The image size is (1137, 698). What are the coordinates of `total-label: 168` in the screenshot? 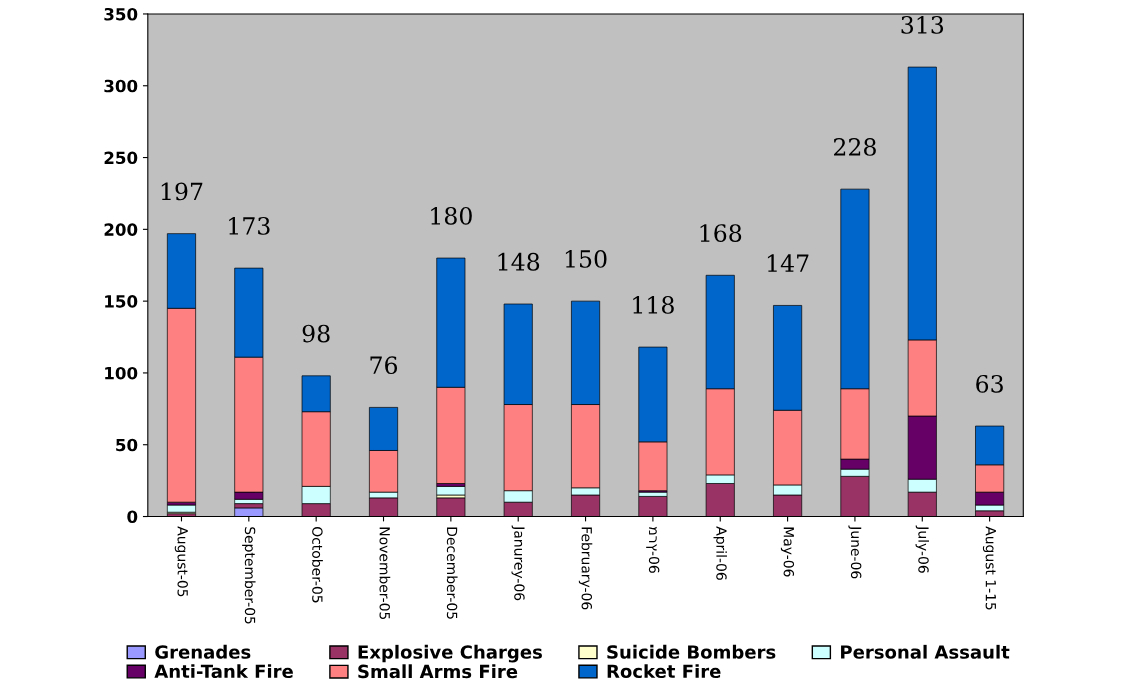 It's located at (721, 233).